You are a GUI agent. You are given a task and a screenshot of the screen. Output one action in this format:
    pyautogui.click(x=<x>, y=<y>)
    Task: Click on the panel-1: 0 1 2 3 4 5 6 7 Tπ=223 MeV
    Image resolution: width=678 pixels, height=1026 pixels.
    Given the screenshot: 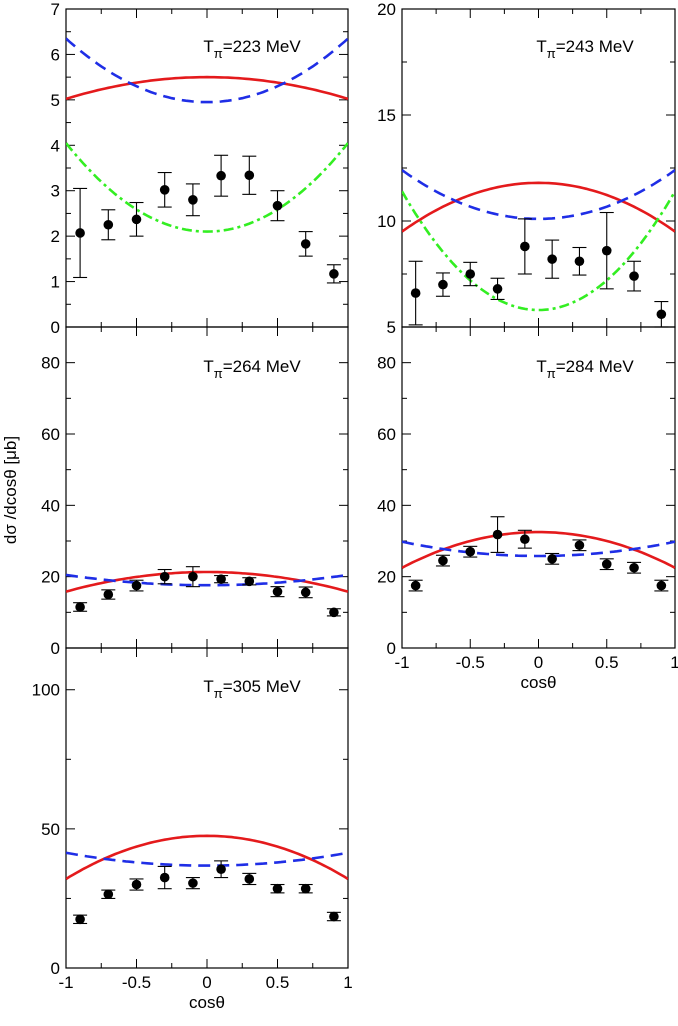 What is the action you would take?
    pyautogui.click(x=200, y=168)
    